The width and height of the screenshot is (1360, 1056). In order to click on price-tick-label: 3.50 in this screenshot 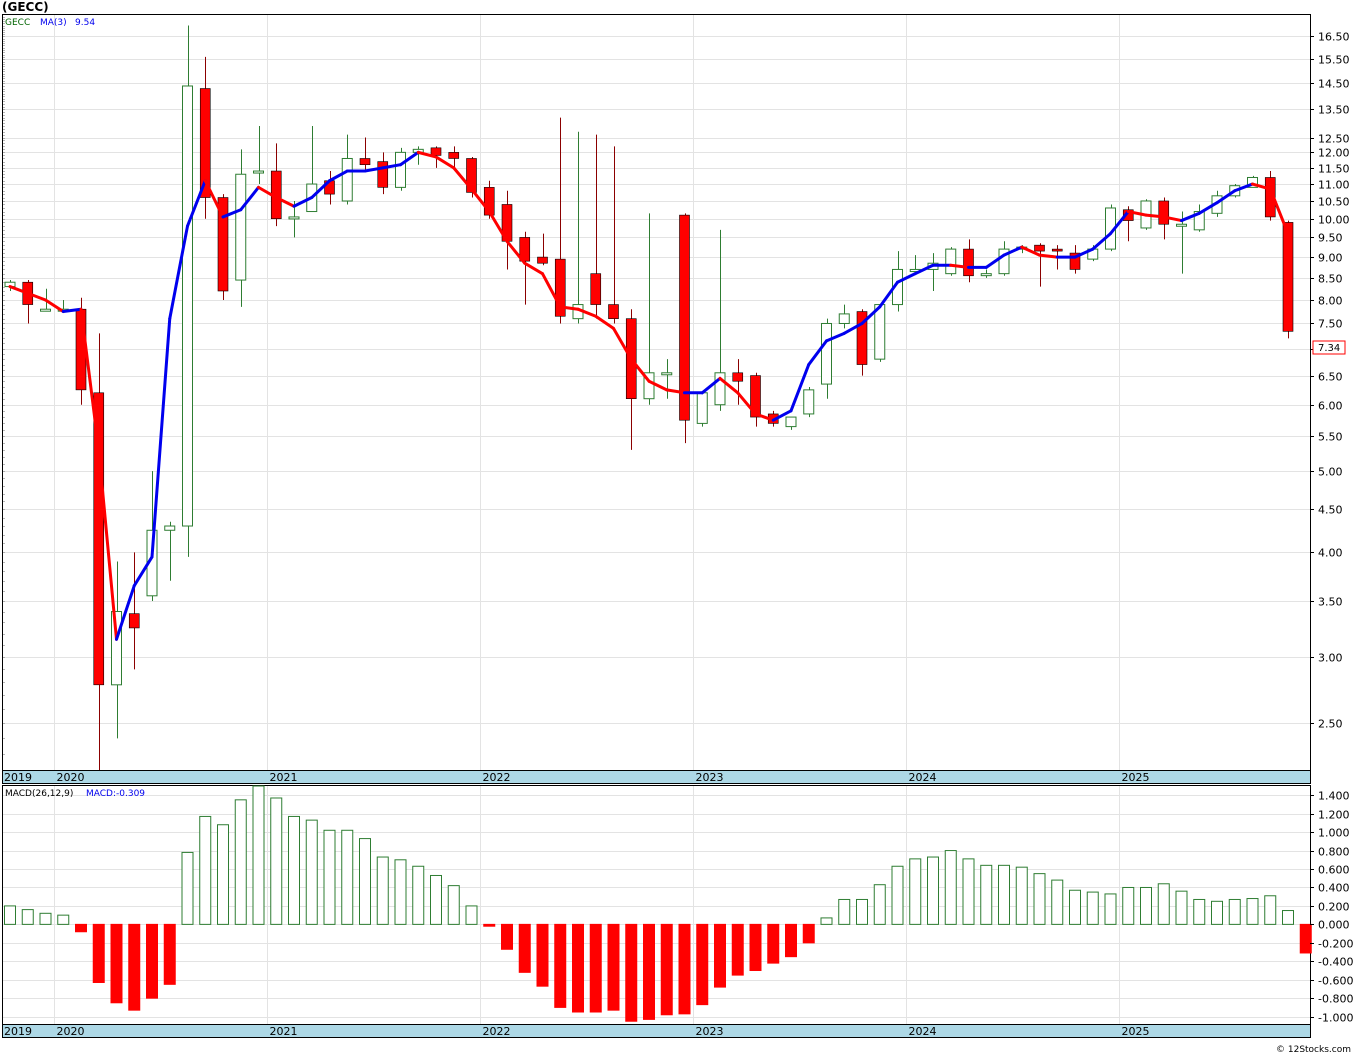, I will do `click(1330, 602)`.